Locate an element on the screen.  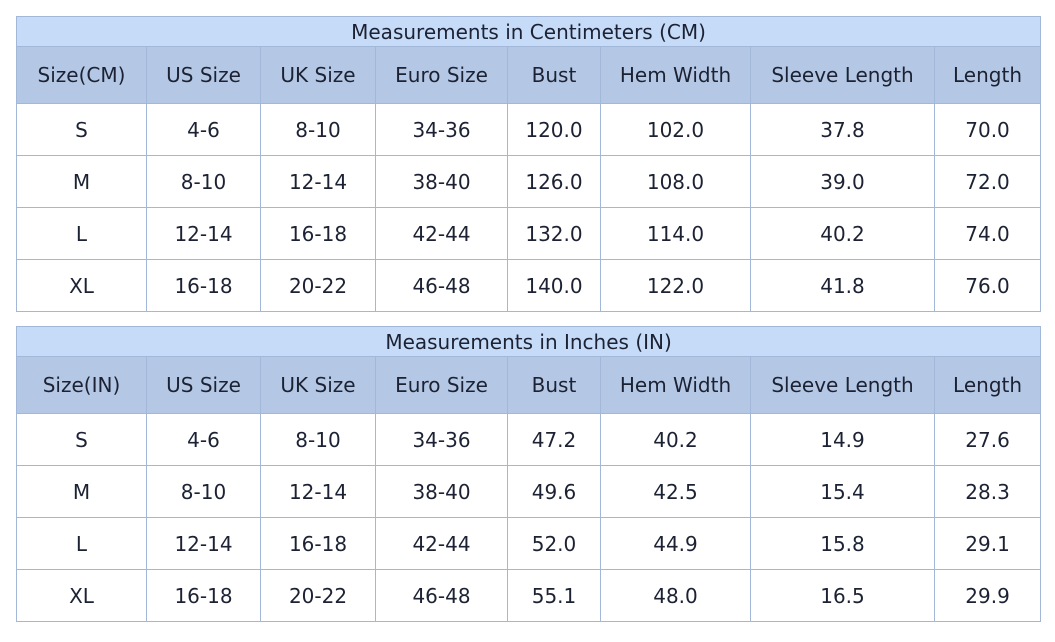
table-cell: 52.0 is located at coordinates (554, 543).